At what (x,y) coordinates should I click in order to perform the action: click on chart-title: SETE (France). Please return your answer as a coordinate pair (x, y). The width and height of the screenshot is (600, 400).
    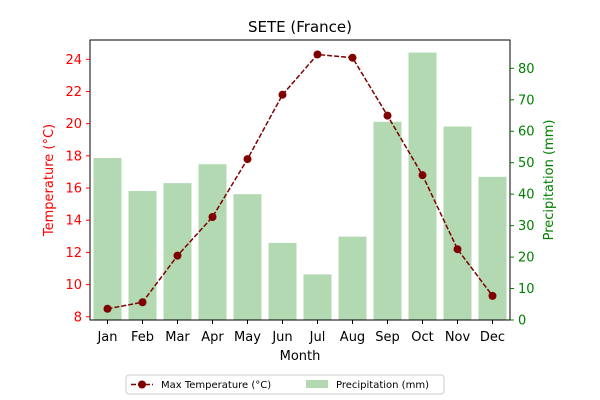
    Looking at the image, I should click on (300, 27).